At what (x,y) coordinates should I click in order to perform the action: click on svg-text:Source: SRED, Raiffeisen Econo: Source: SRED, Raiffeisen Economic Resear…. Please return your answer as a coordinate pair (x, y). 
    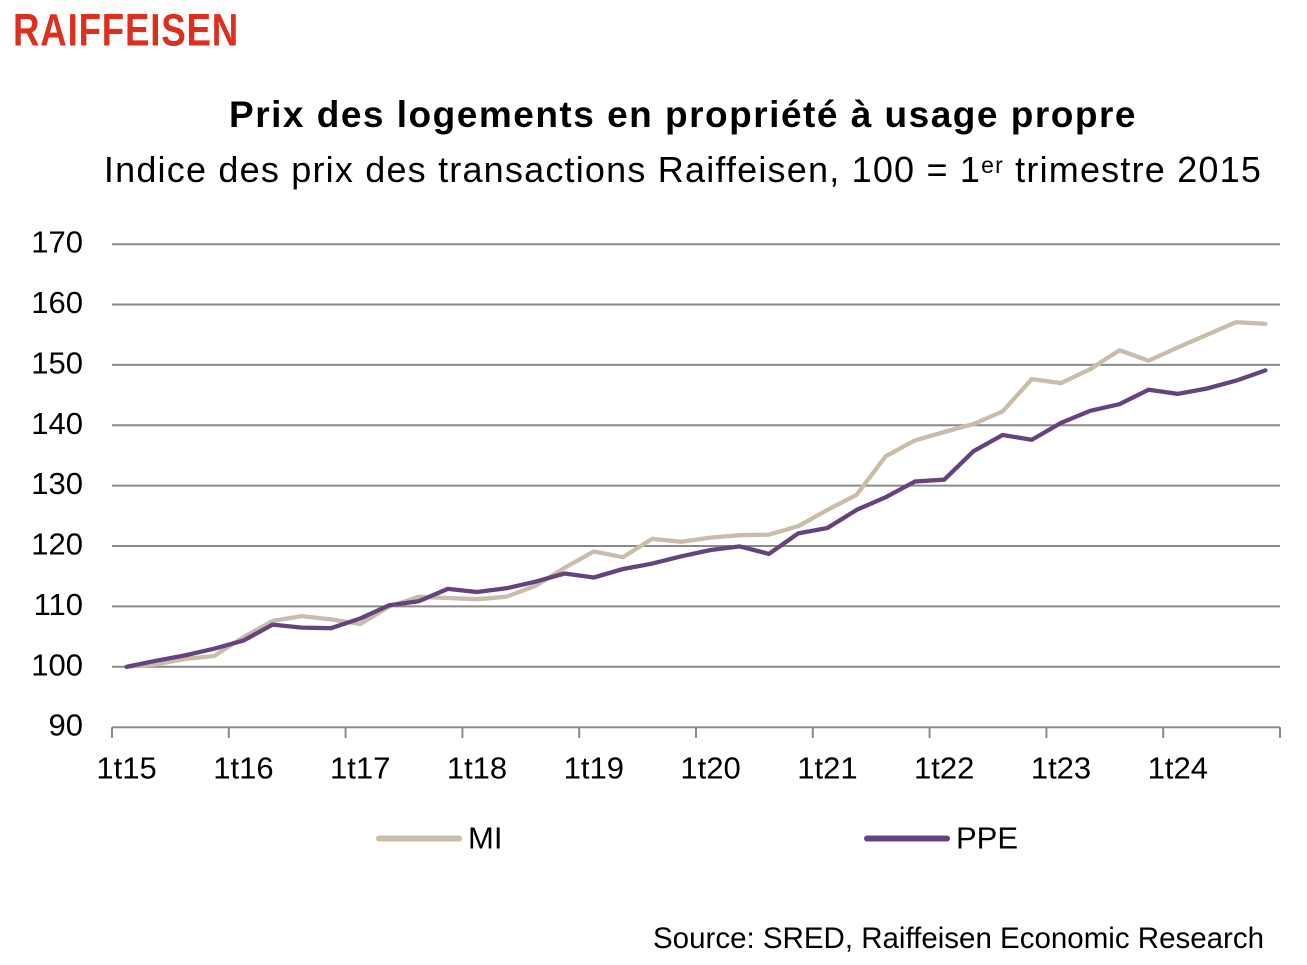
    Looking at the image, I should click on (958, 938).